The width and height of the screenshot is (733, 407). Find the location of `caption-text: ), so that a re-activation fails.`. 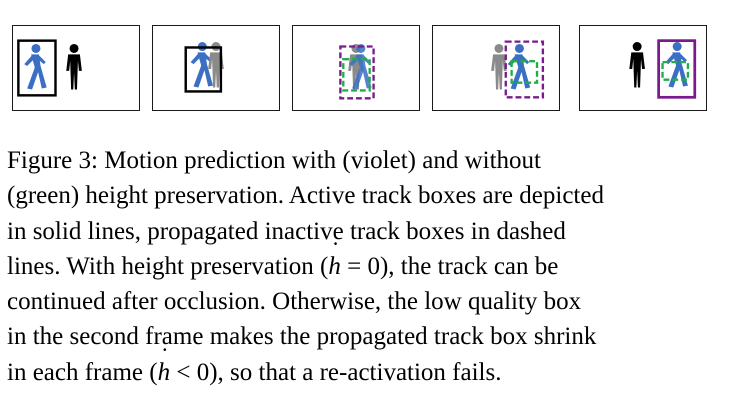

caption-text: ), so that a re-activation fails. is located at coordinates (355, 372).